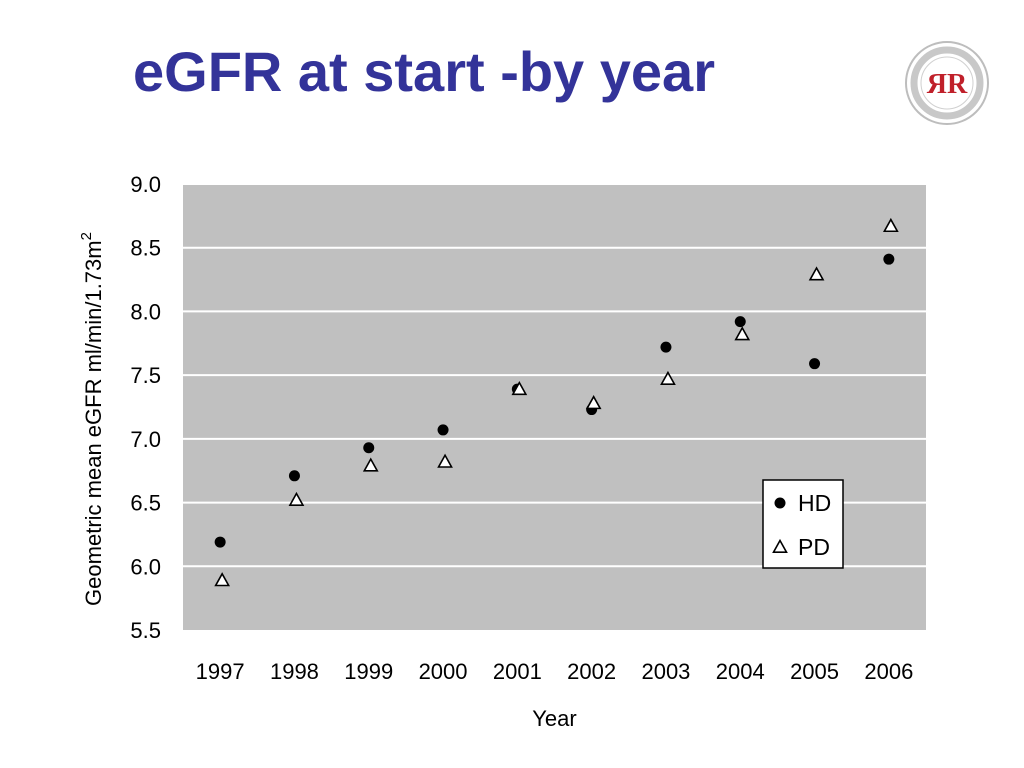 The image size is (1024, 768). I want to click on legend-marker-pd, so click(780, 546).